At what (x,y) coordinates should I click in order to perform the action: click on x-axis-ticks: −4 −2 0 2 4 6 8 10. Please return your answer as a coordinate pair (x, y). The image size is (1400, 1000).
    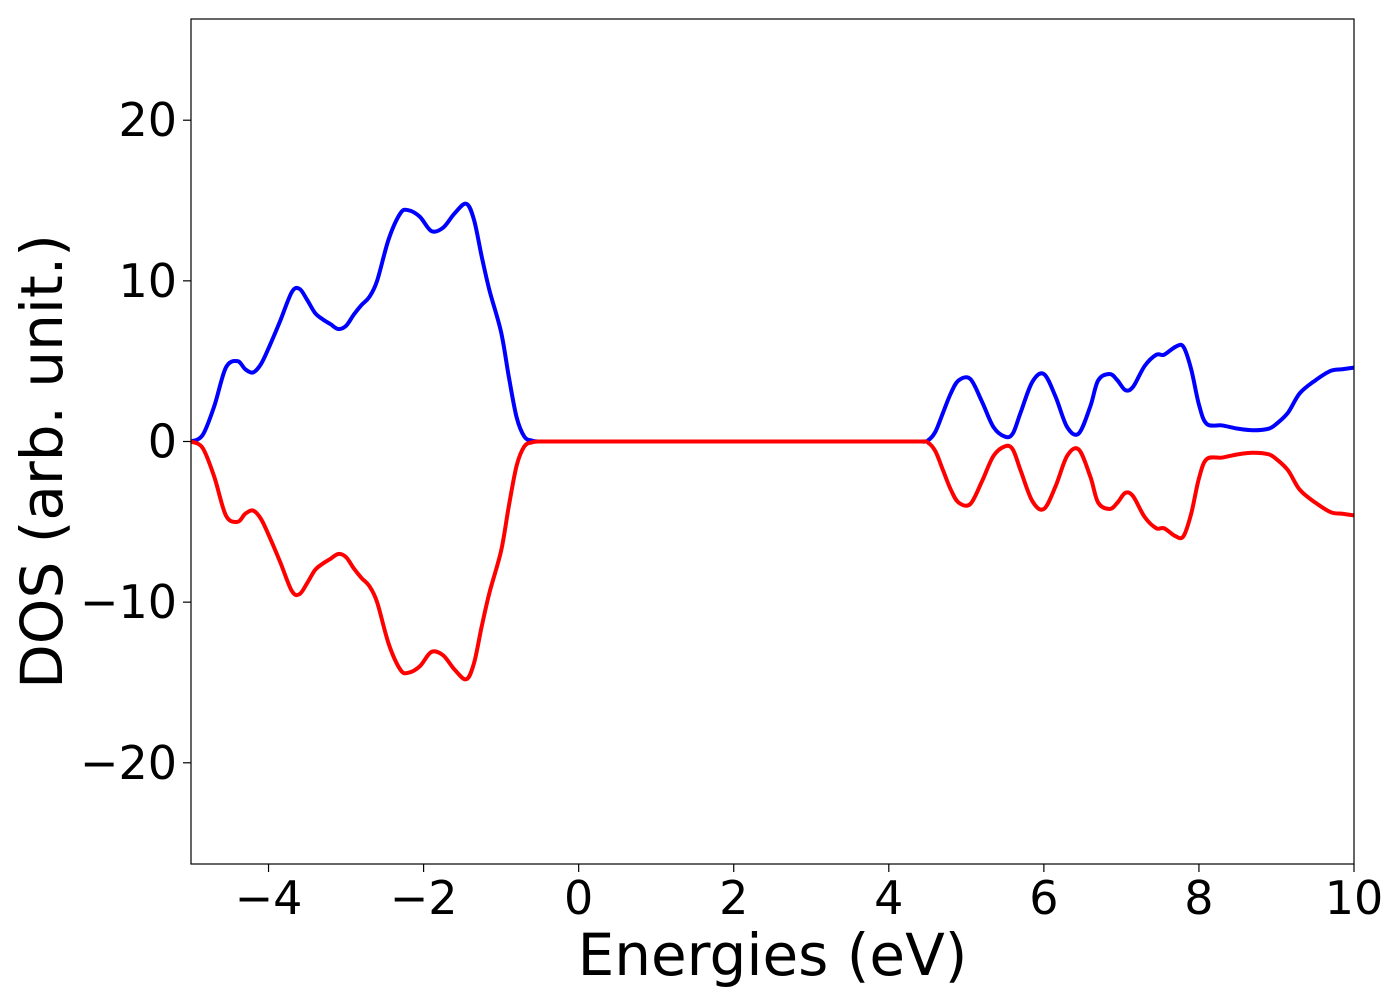
    Looking at the image, I should click on (809, 894).